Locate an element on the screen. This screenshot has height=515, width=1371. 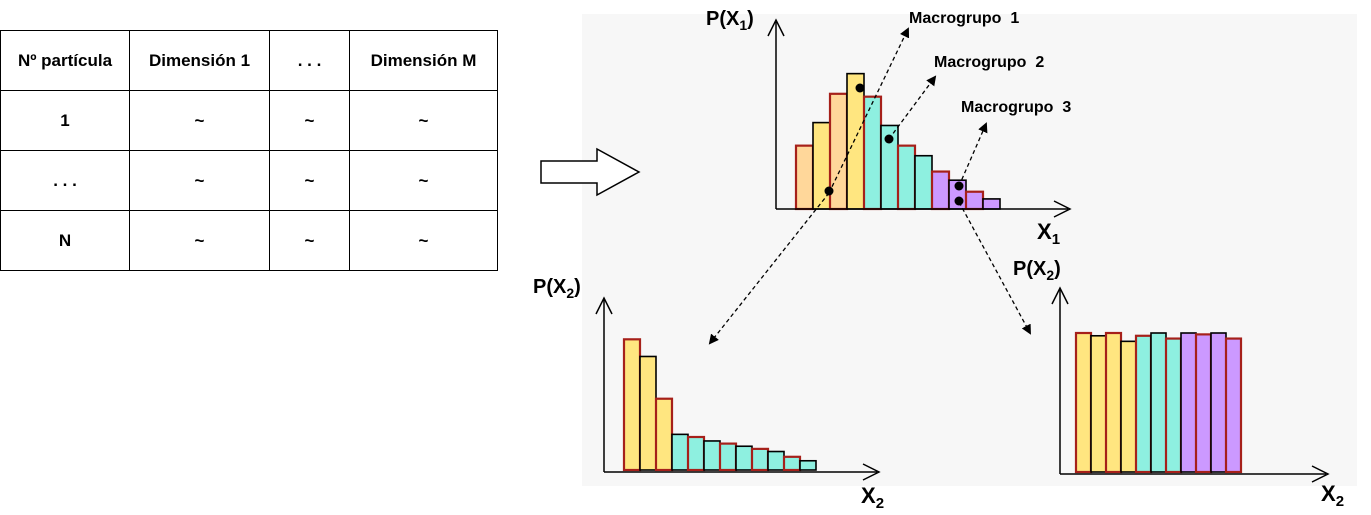
top-x-label: X1 is located at coordinates (1048, 233).